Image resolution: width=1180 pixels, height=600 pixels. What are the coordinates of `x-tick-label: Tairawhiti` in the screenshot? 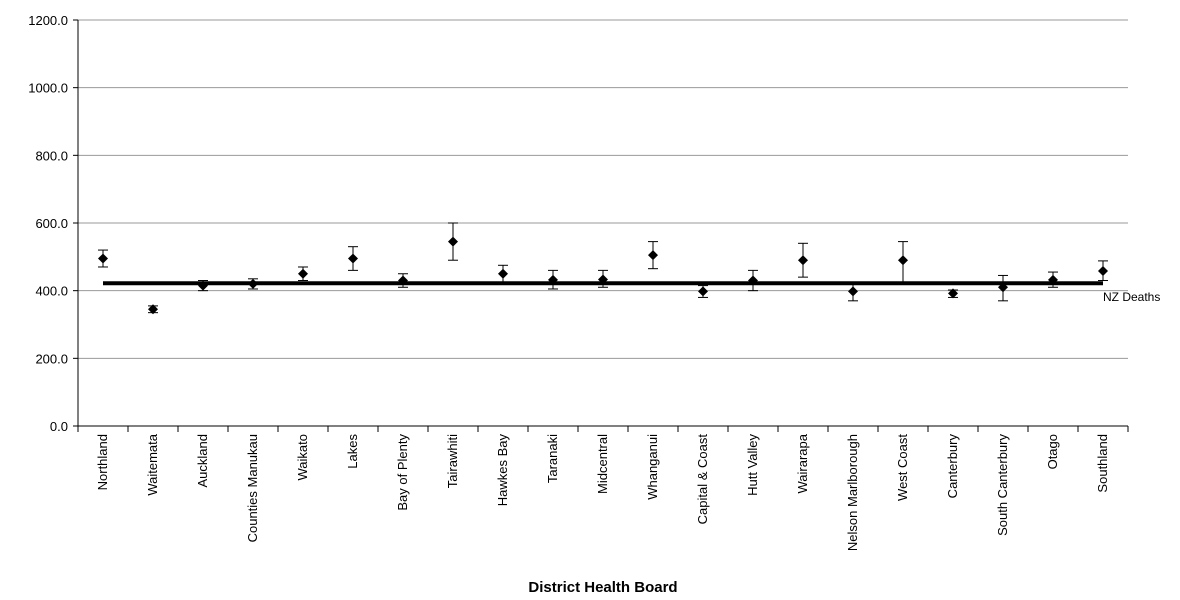 It's located at (452, 461).